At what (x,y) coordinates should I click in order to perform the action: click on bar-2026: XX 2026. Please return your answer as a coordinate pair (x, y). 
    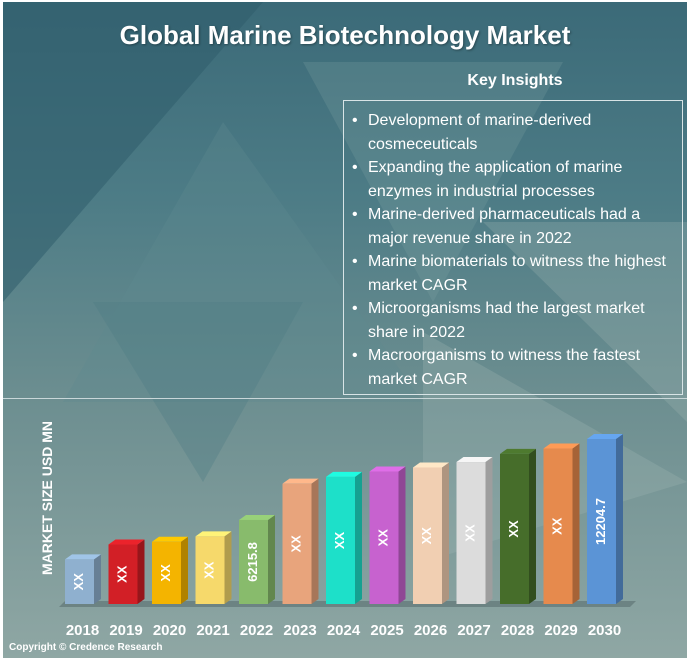
    Looking at the image, I should click on (431, 550).